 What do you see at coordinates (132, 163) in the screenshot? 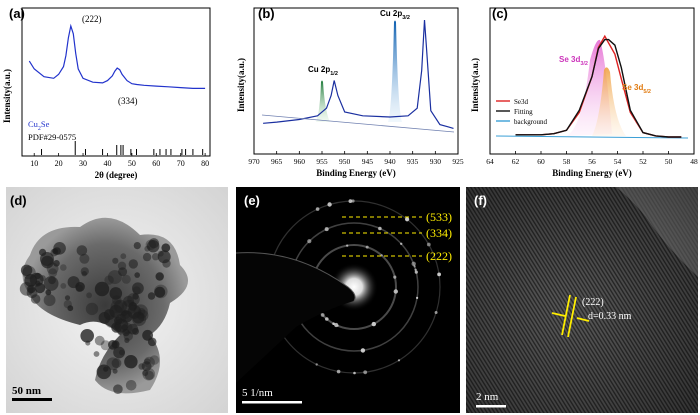
I see `panel-a-xtick-label: 50` at bounding box center [132, 163].